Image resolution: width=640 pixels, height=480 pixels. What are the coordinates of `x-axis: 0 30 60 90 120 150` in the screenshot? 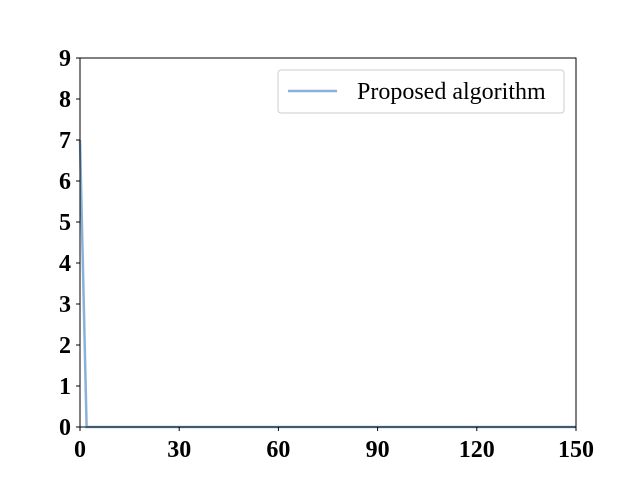 It's located at (334, 445).